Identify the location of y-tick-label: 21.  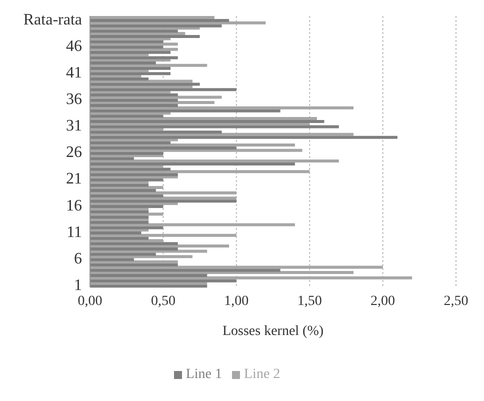
(74, 179).